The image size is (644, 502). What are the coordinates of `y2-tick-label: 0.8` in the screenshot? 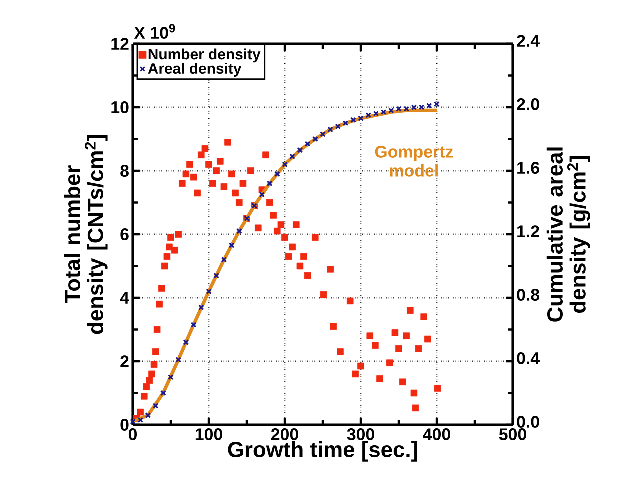 It's located at (528, 295).